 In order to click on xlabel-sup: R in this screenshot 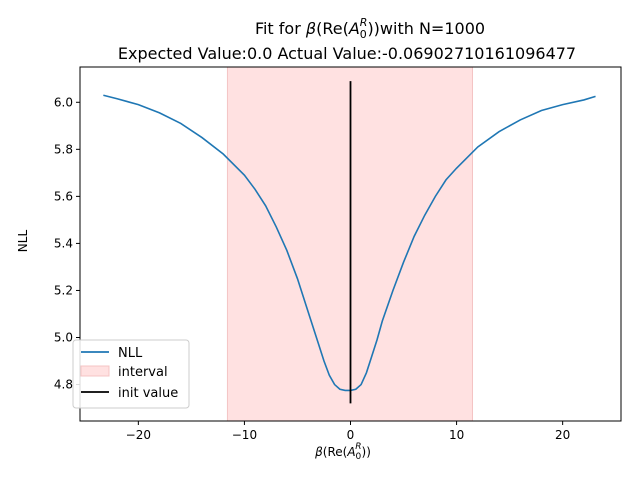, I will do `click(358, 447)`.